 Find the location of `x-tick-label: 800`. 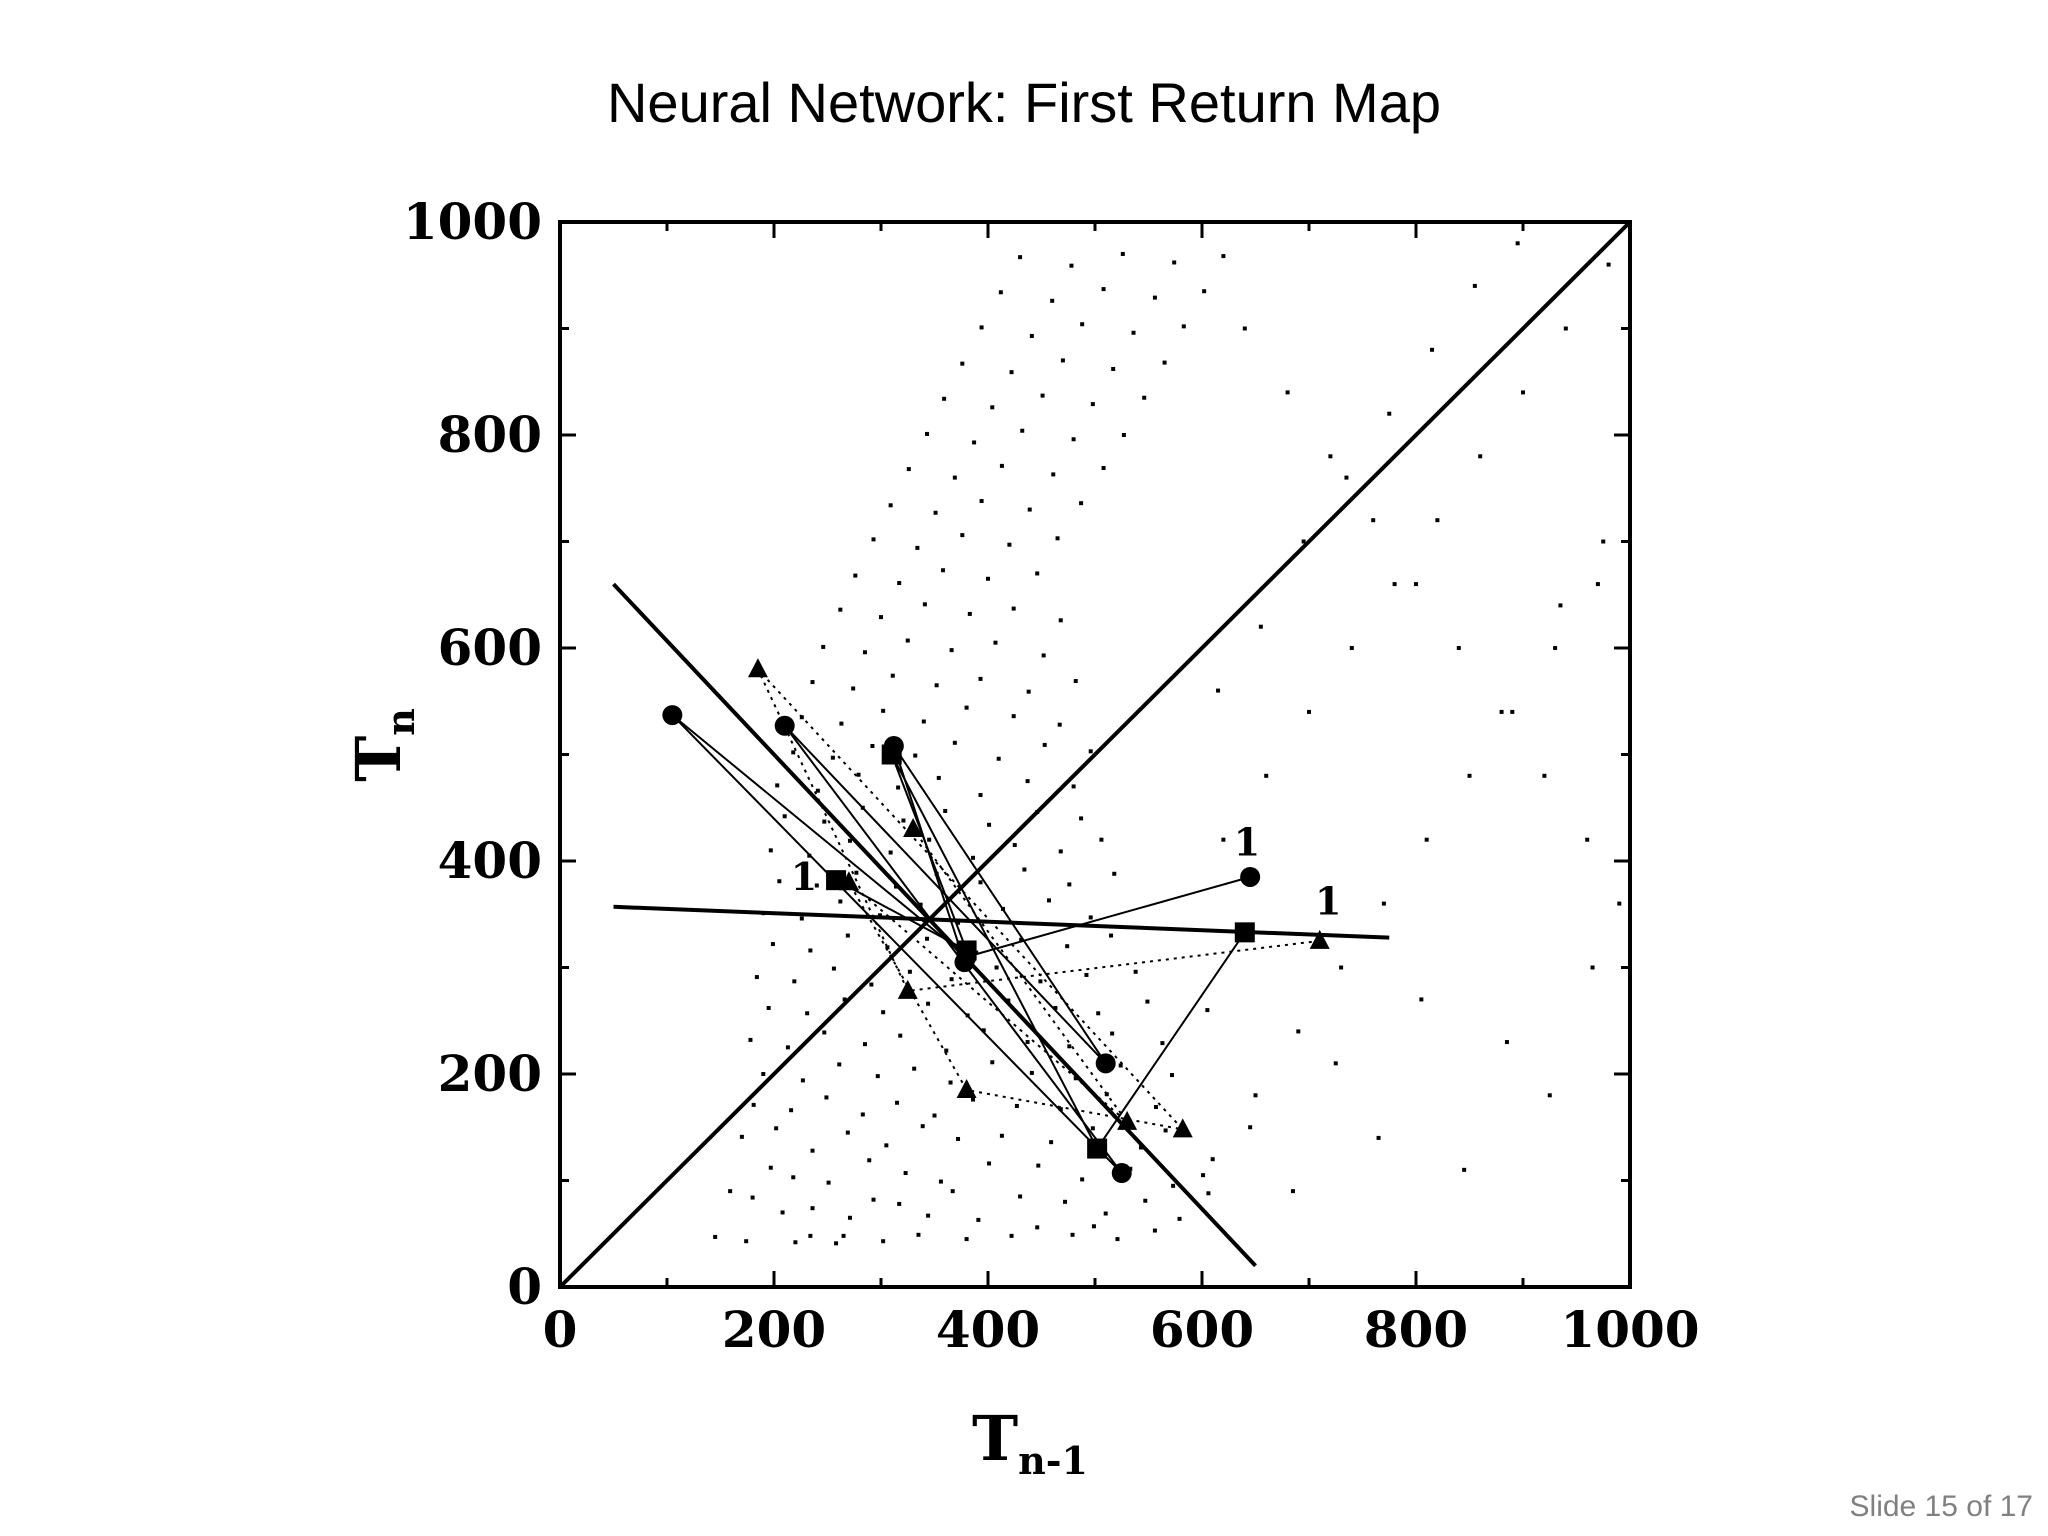

x-tick-label: 800 is located at coordinates (1416, 1329).